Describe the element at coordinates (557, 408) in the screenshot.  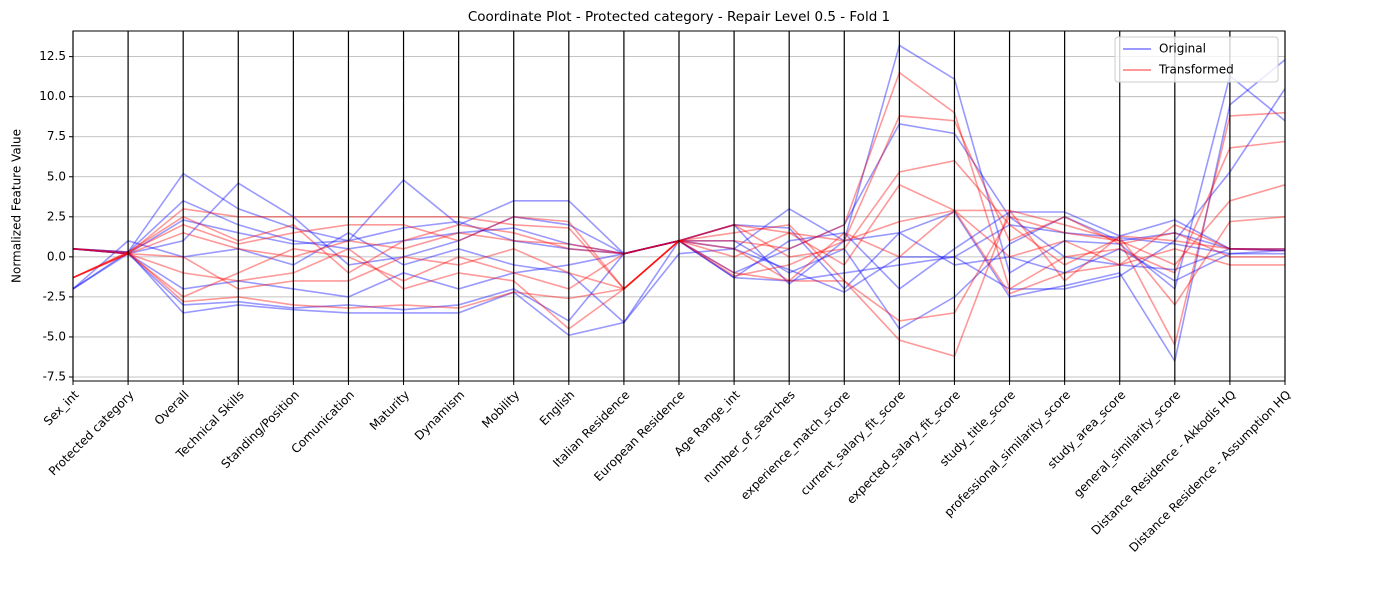
I see `x-tick-label: English` at that location.